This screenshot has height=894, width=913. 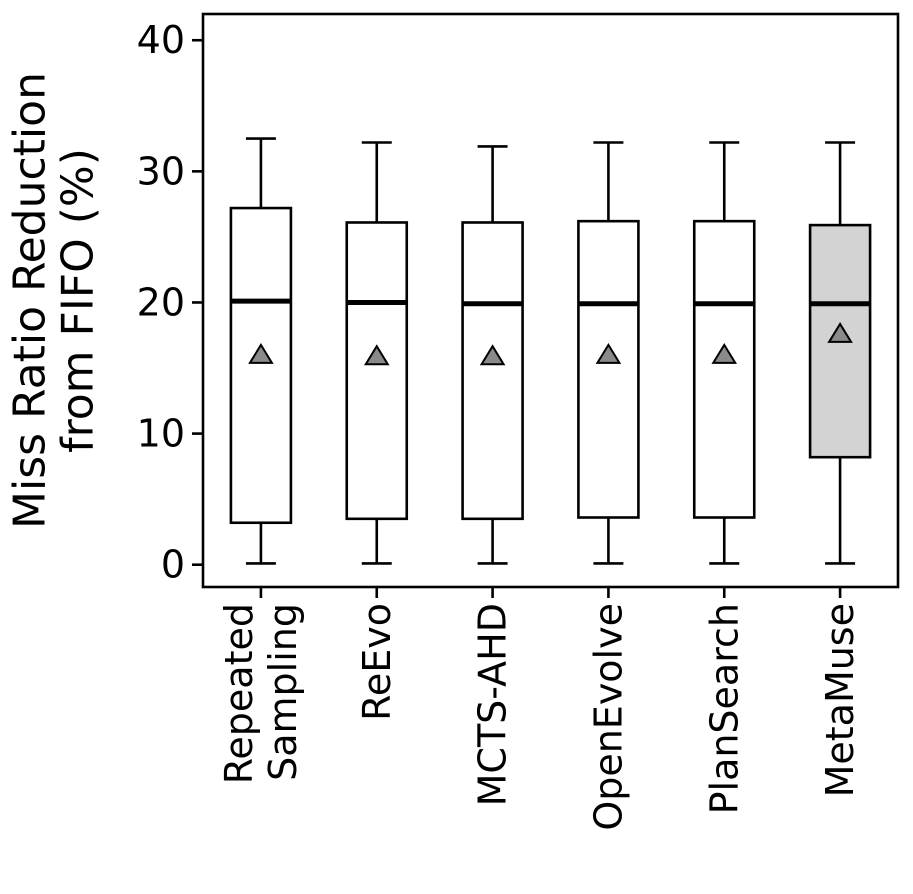 What do you see at coordinates (161, 40) in the screenshot?
I see `y-tick-label: 40` at bounding box center [161, 40].